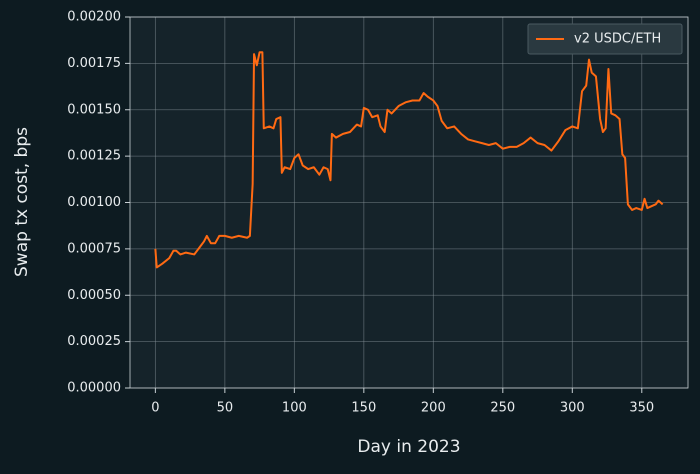 This screenshot has height=474, width=700. I want to click on y-tick-label: 0.00150, so click(94, 109).